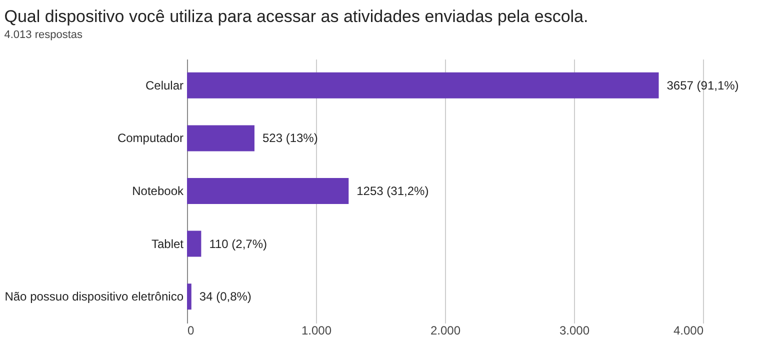 This screenshot has width=768, height=344. I want to click on x-tick-label: 4.000, so click(688, 331).